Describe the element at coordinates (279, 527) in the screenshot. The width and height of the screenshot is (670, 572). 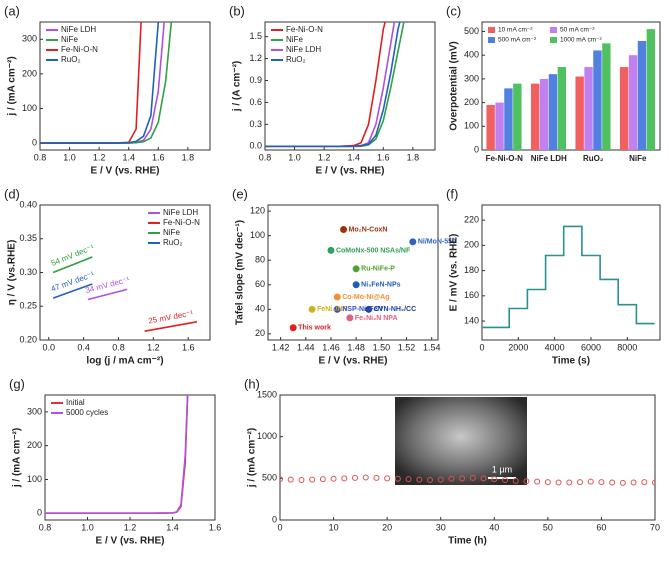
I see `x-tick-label: 0` at that location.